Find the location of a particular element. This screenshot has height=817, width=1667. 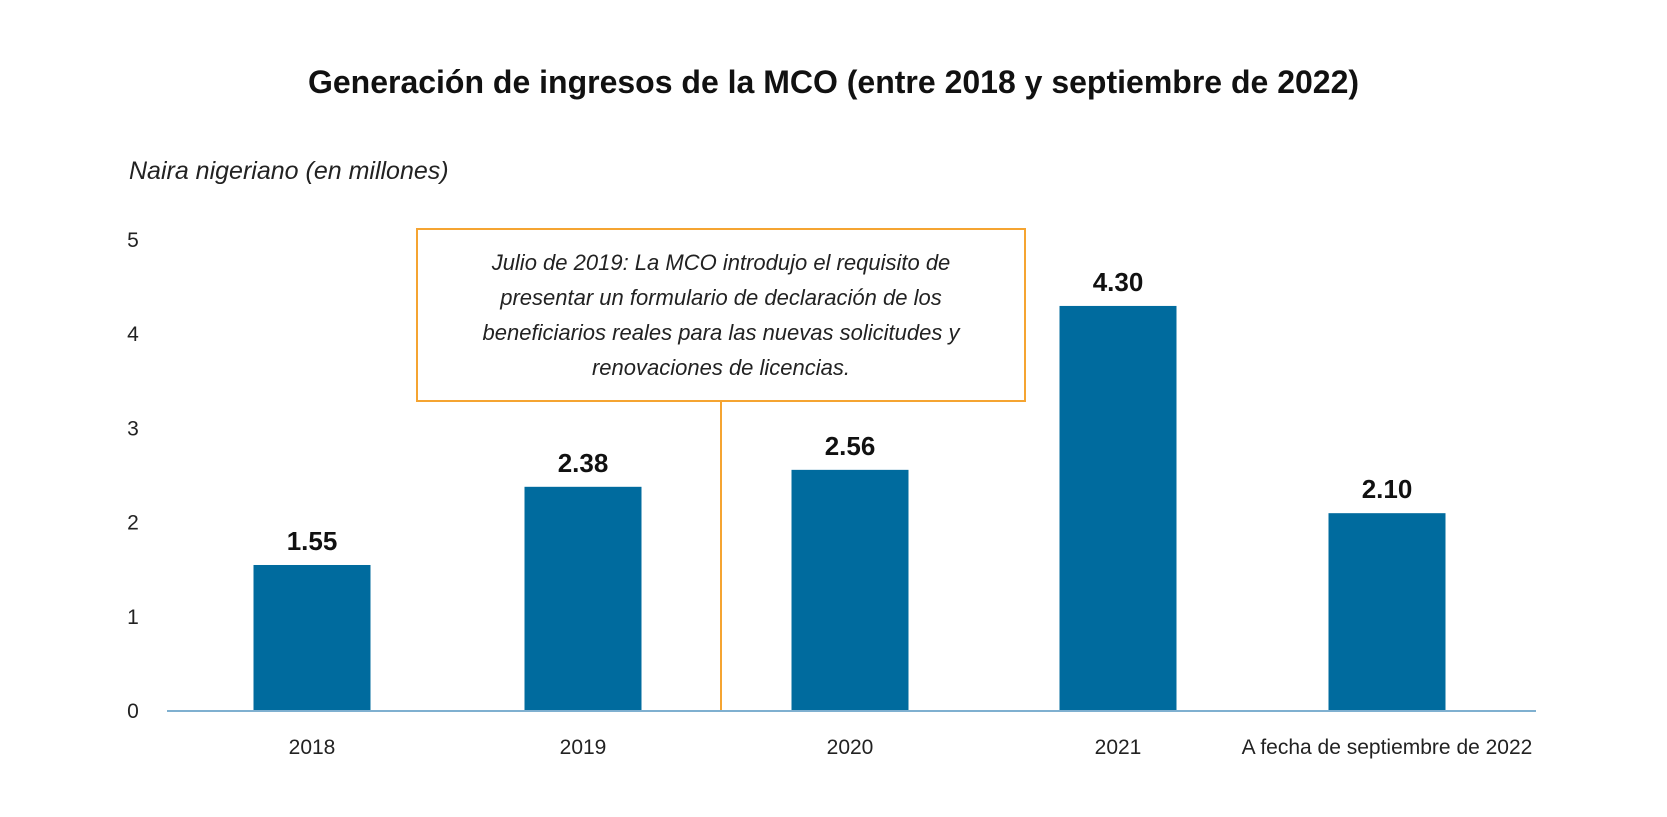

x-tick-label: 2021 is located at coordinates (1118, 747).